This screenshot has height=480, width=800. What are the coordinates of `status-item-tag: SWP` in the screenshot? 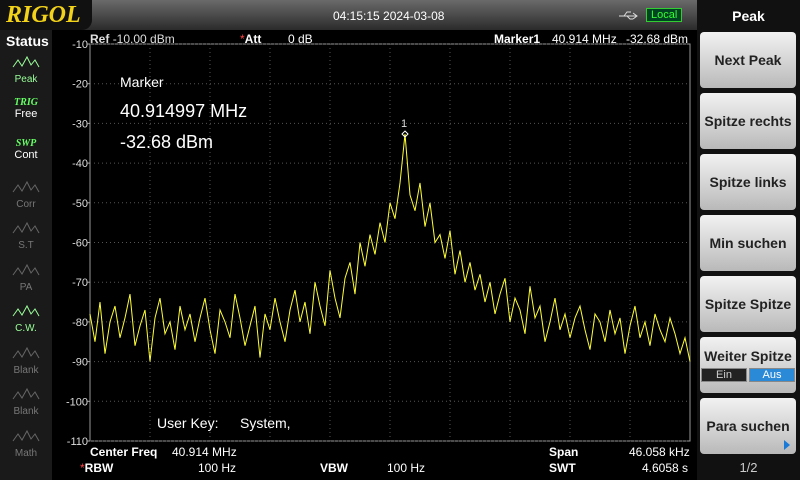 It's located at (26, 143).